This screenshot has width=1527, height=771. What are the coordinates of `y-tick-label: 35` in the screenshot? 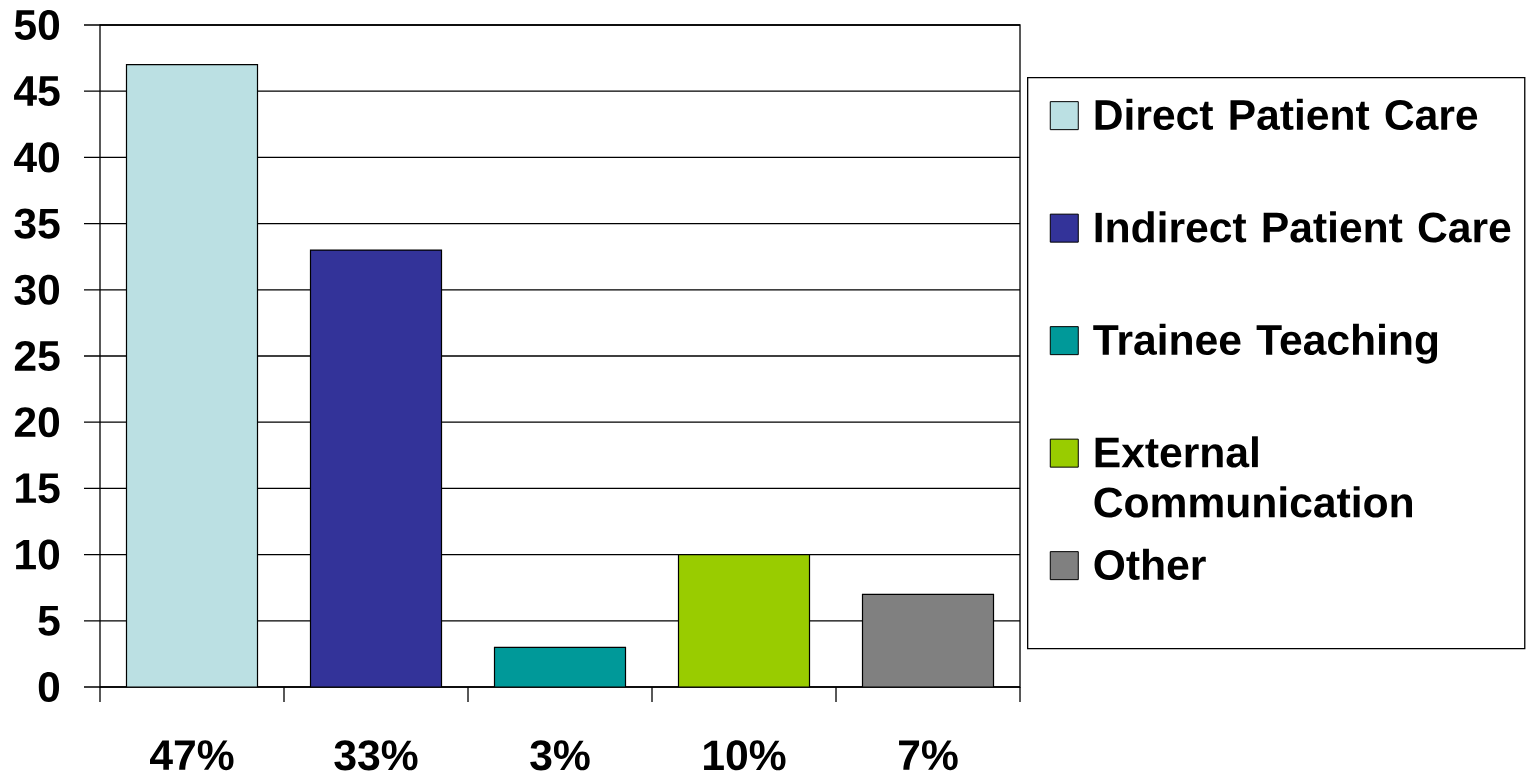 It's located at (37, 223).